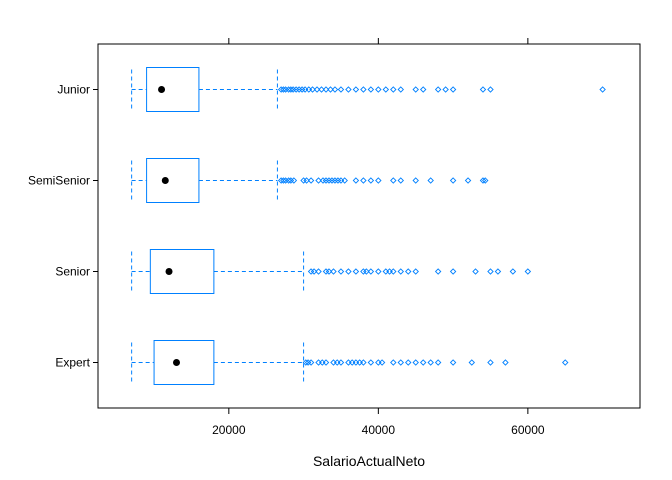 The width and height of the screenshot is (672, 480). I want to click on y-tick-label: Junior, so click(73, 90).